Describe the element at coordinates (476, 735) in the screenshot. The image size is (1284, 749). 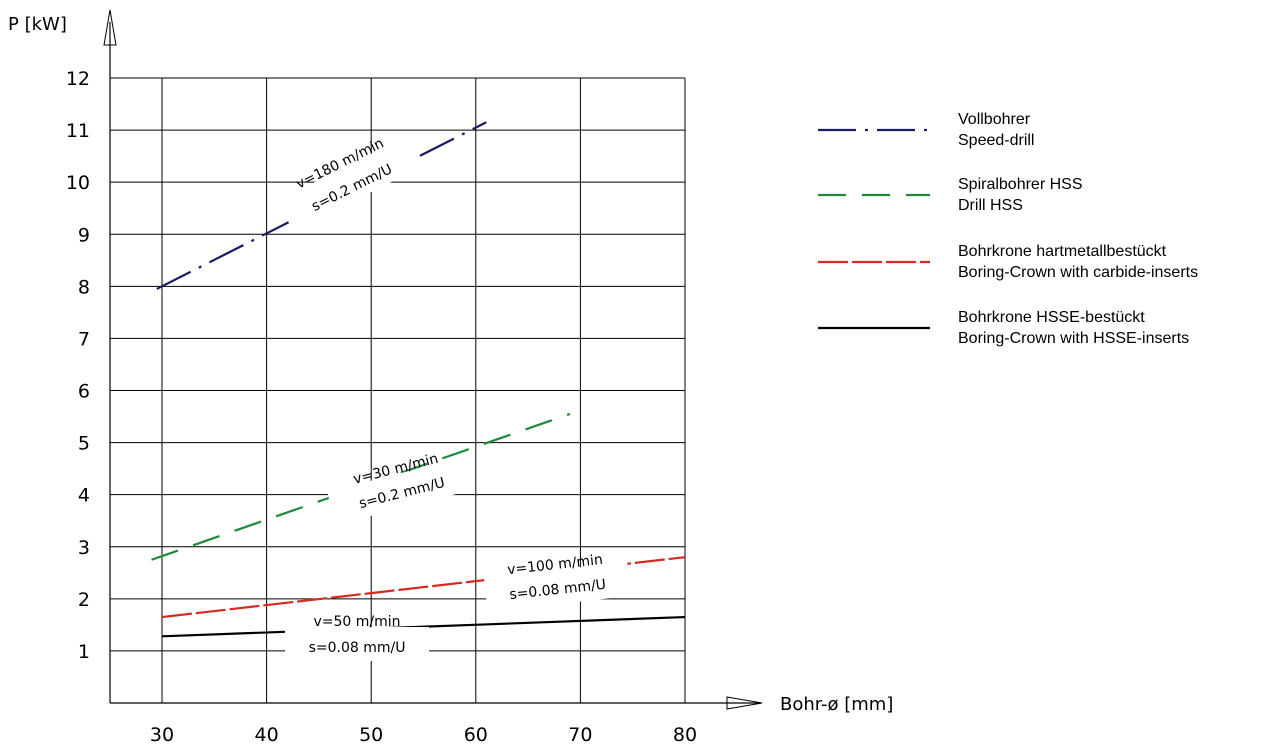
I see `x-tick-label: 60` at that location.